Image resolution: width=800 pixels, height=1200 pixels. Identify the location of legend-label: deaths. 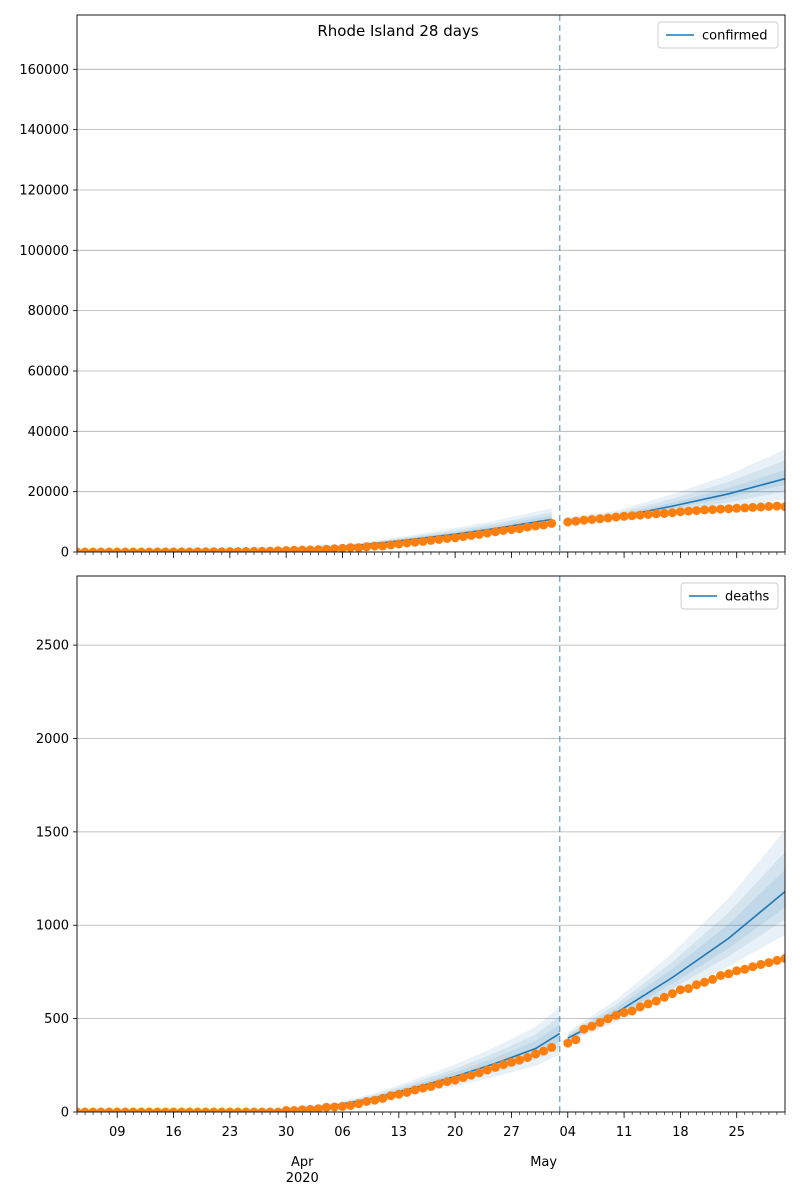
(747, 597).